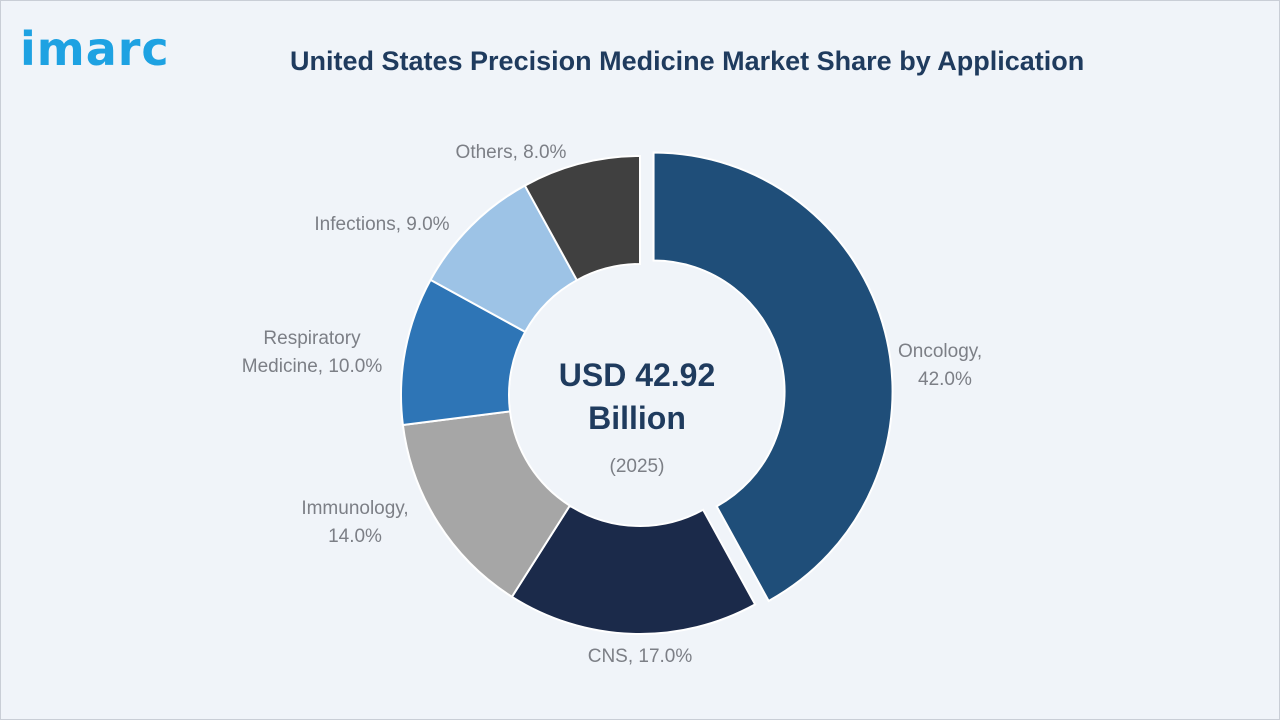 The width and height of the screenshot is (1280, 720). Describe the element at coordinates (773, 377) in the screenshot. I see `slice-oncology` at that location.